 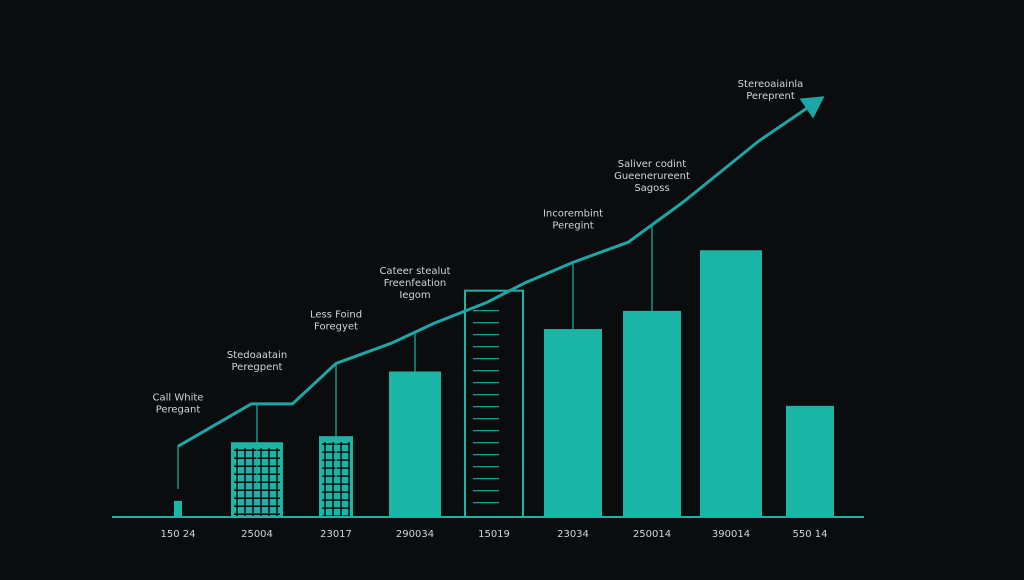 What do you see at coordinates (336, 534) in the screenshot?
I see `x-tick-label-2: 23017` at bounding box center [336, 534].